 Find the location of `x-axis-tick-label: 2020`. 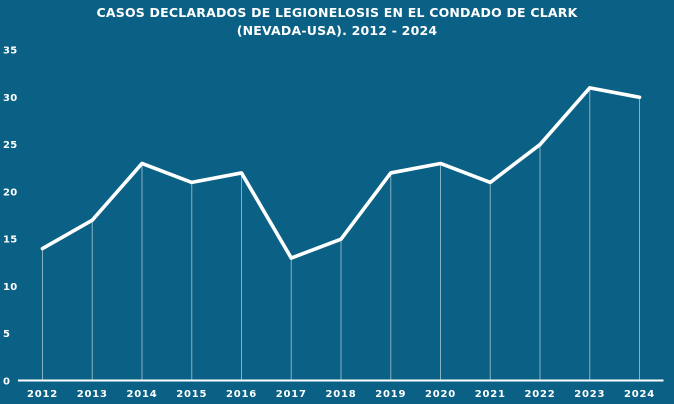

x-axis-tick-label: 2020 is located at coordinates (440, 394).